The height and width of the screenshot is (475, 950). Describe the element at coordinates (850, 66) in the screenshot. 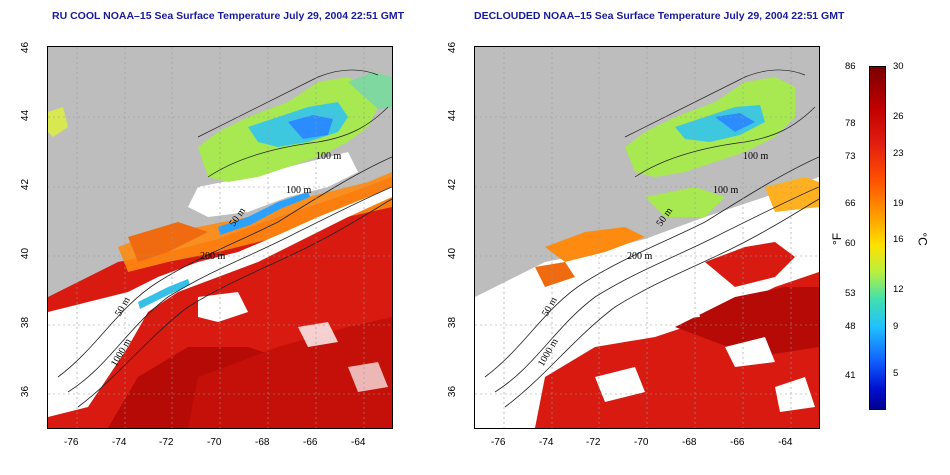

I see `fahrenheit-tick: 86` at that location.